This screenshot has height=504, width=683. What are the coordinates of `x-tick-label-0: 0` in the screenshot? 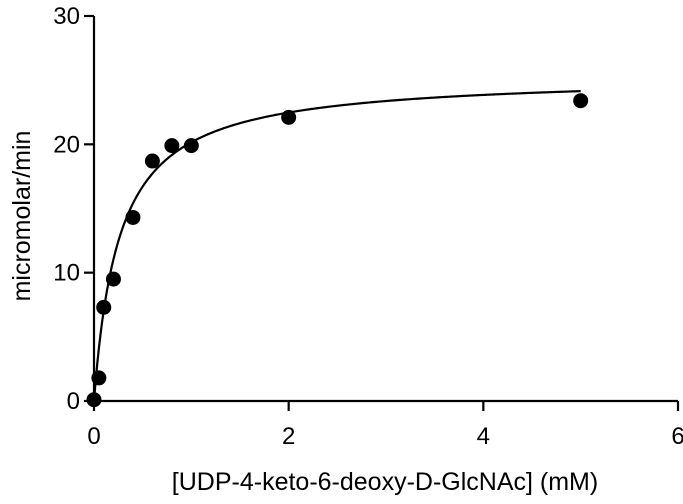 It's located at (93, 436).